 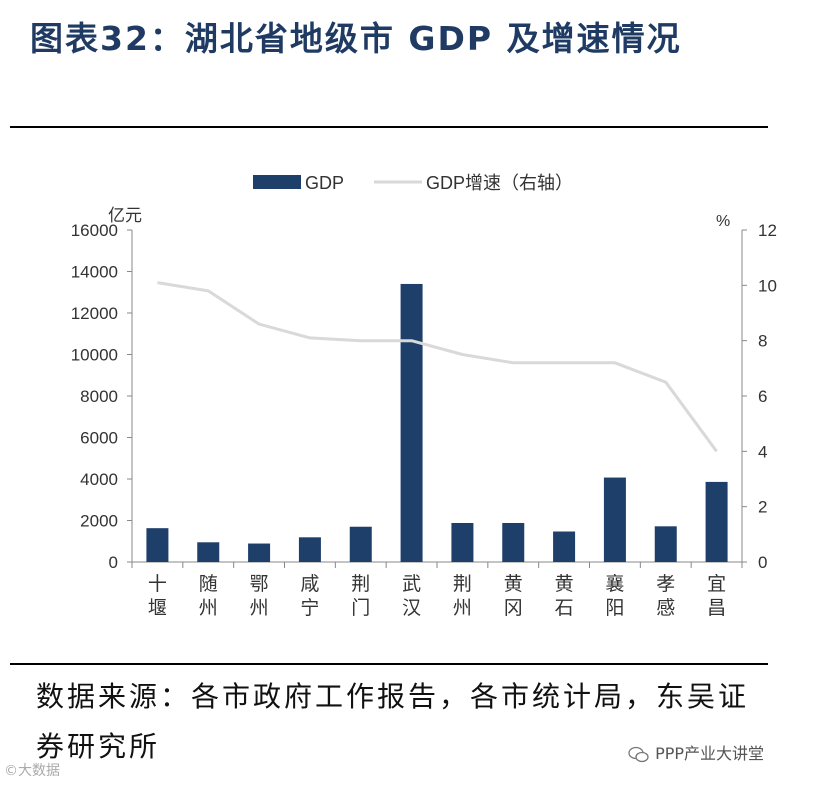 I want to click on x-category-label: 随州, so click(x=208, y=596).